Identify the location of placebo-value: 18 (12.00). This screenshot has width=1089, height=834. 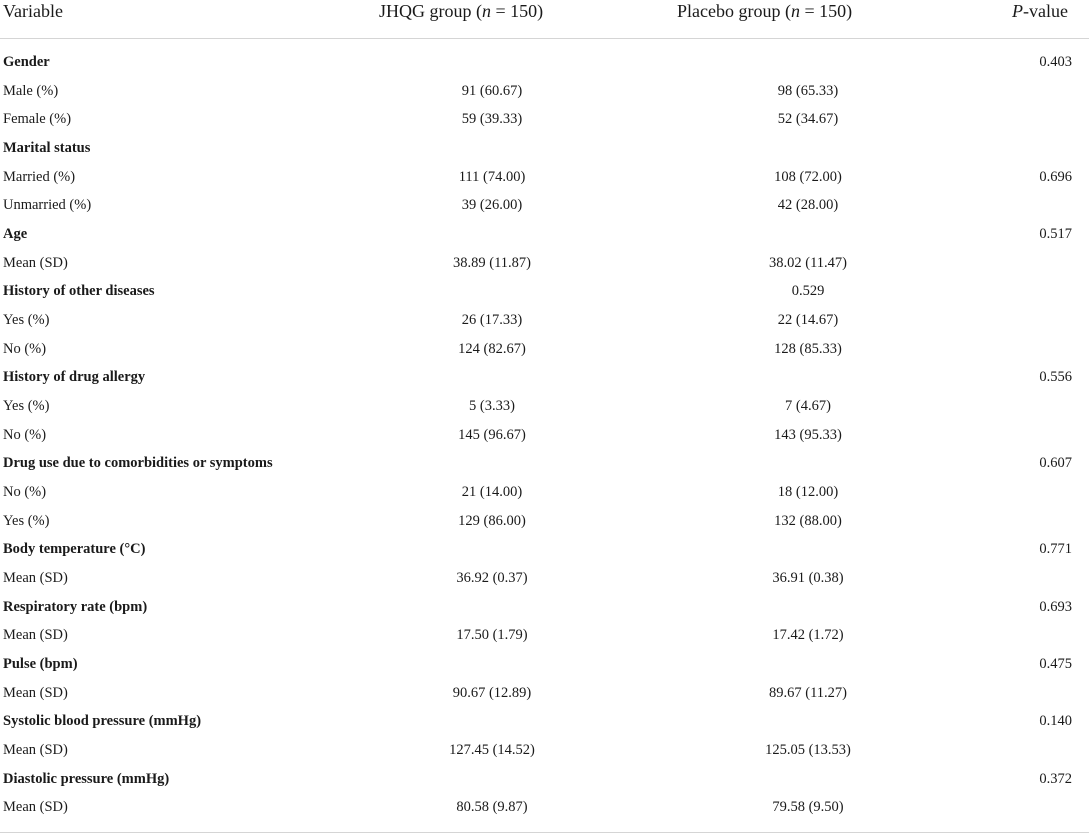
(808, 491).